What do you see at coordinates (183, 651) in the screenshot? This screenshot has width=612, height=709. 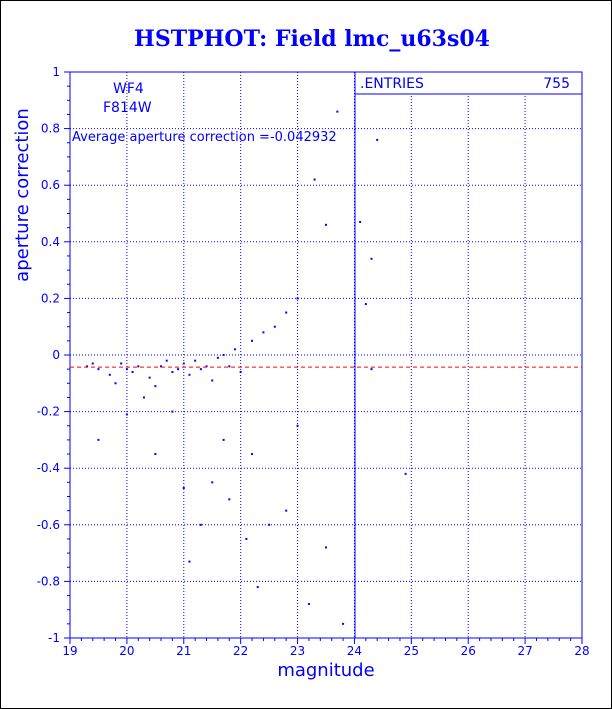 I see `x-tick-label: 21` at bounding box center [183, 651].